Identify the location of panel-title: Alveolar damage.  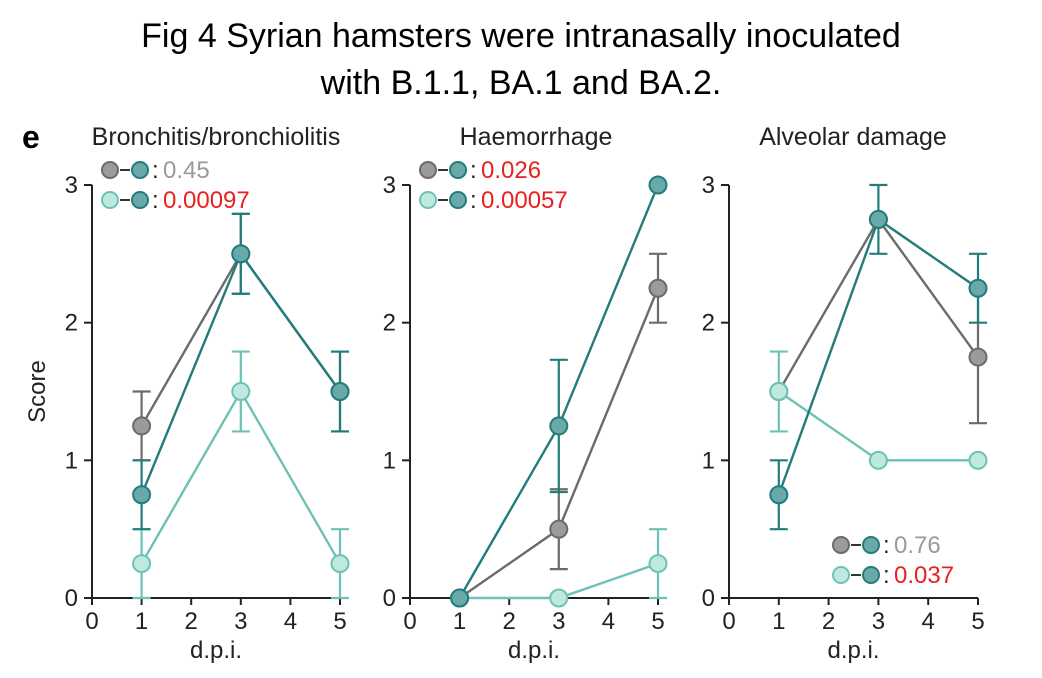
(853, 137).